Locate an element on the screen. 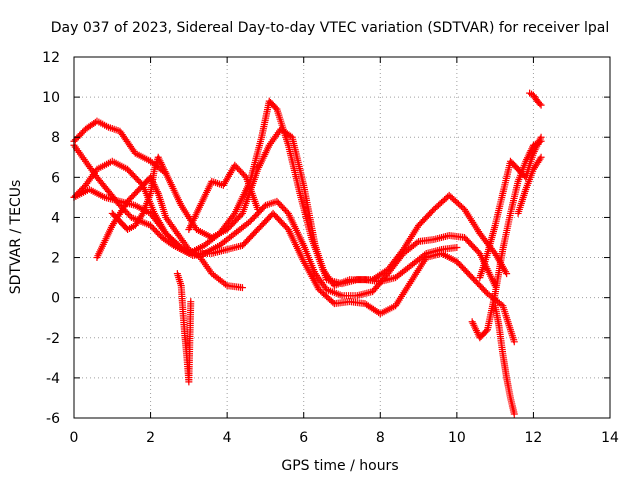 This screenshot has height=480, width=640. y-tick-label: -2 is located at coordinates (53, 339).